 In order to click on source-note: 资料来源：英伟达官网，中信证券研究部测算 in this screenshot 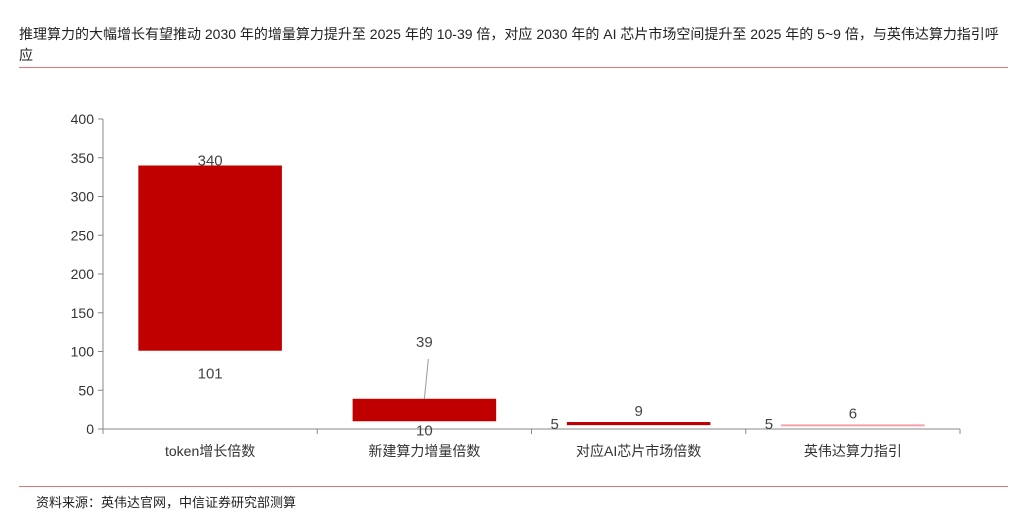, I will do `click(166, 502)`.